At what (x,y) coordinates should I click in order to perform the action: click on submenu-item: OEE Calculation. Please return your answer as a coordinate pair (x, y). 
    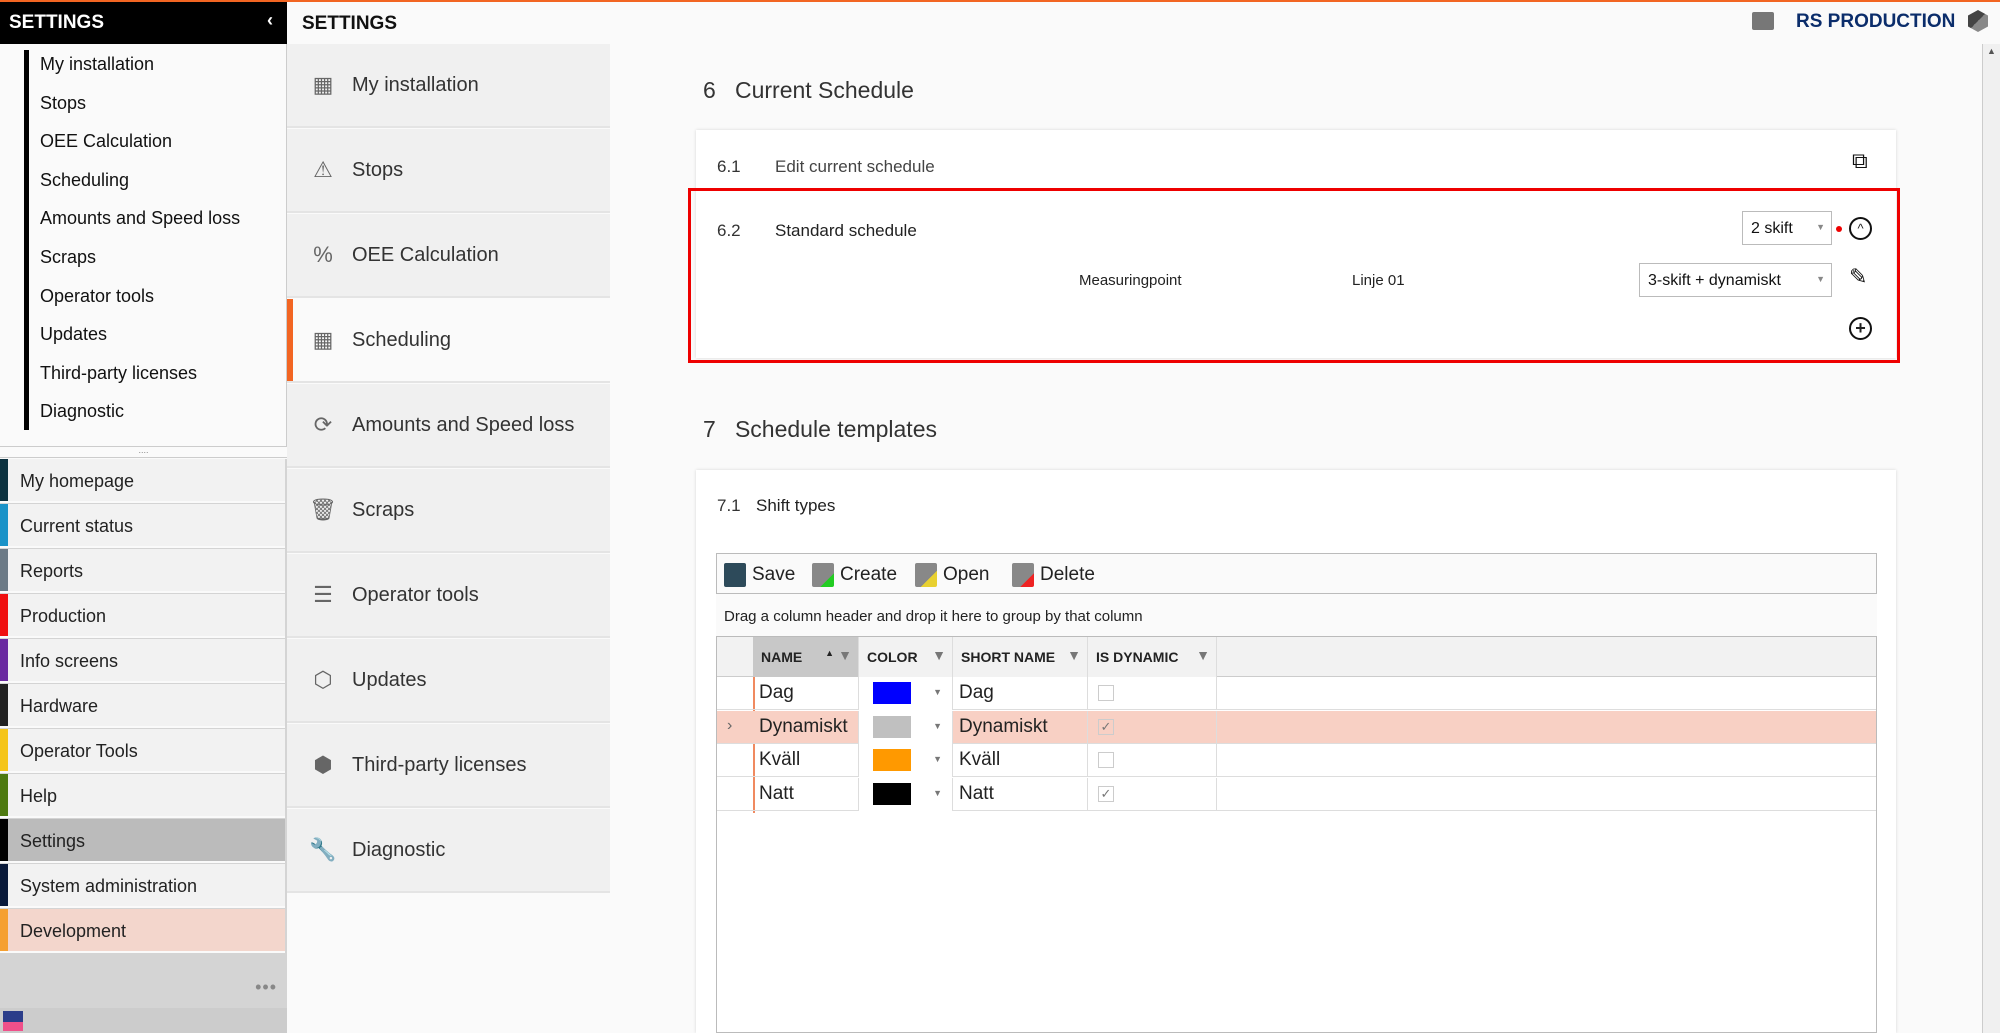
    Looking at the image, I should click on (106, 141).